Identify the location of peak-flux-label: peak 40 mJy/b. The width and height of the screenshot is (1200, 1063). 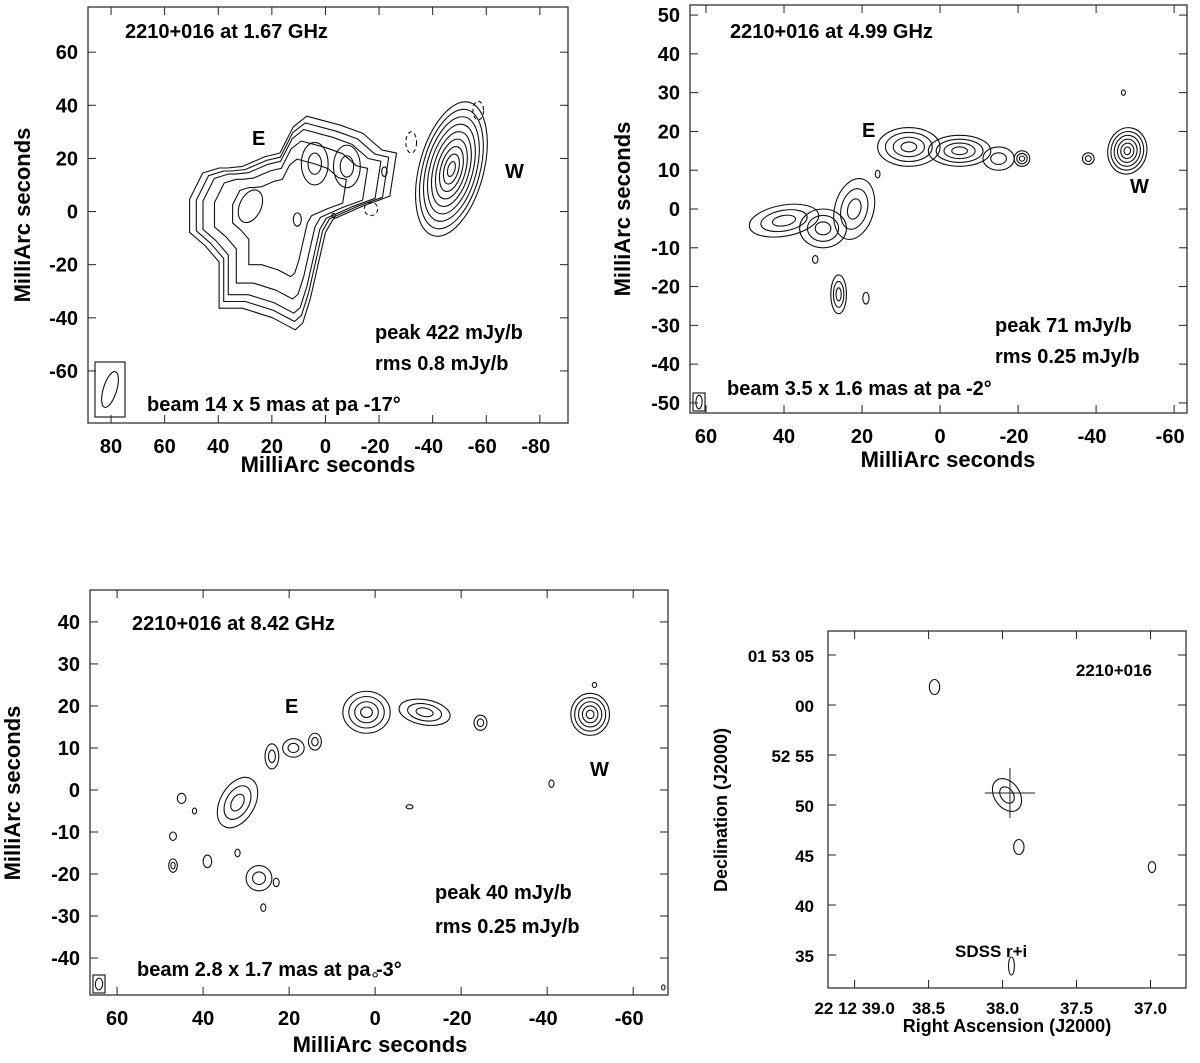
(503, 893).